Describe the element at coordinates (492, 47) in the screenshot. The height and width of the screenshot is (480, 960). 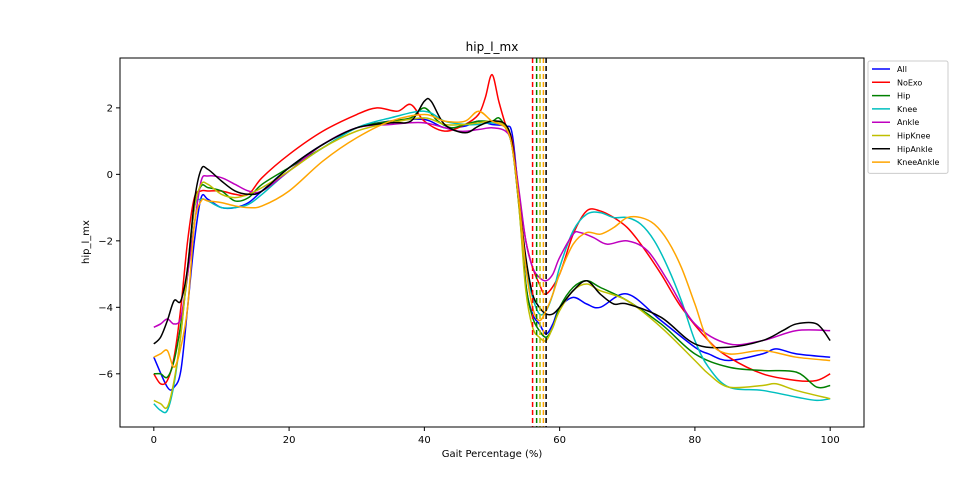
I see `chart-title: hip_l_mx` at that location.